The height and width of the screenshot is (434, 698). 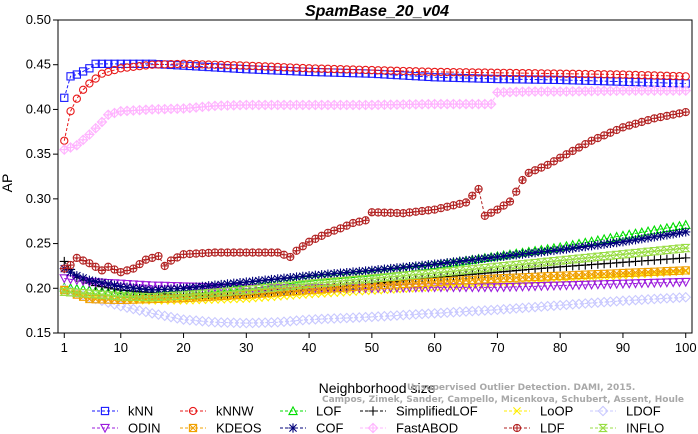 What do you see at coordinates (328, 411) in the screenshot?
I see `legend-label: LOF` at bounding box center [328, 411].